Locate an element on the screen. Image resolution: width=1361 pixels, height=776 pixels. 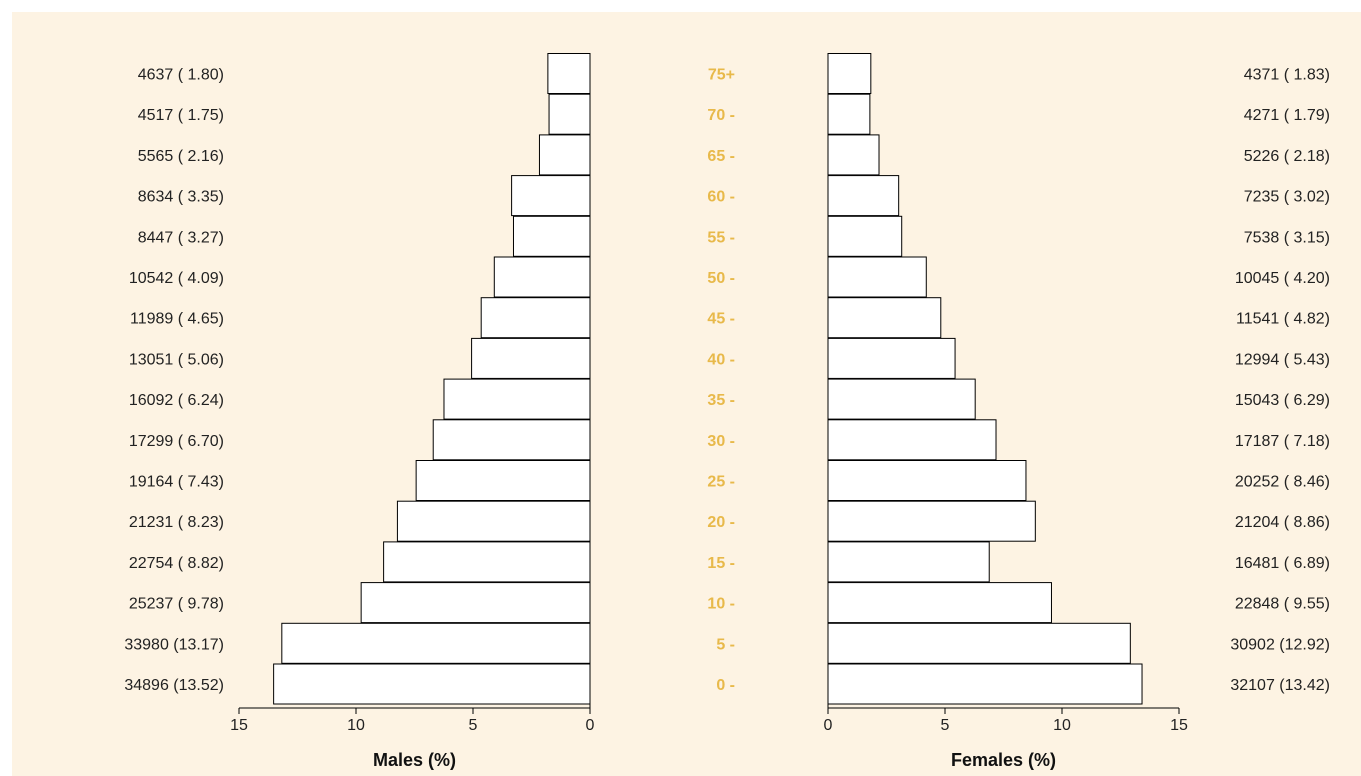
female-count-label: 11541 ( 4.82) is located at coordinates (1283, 319).